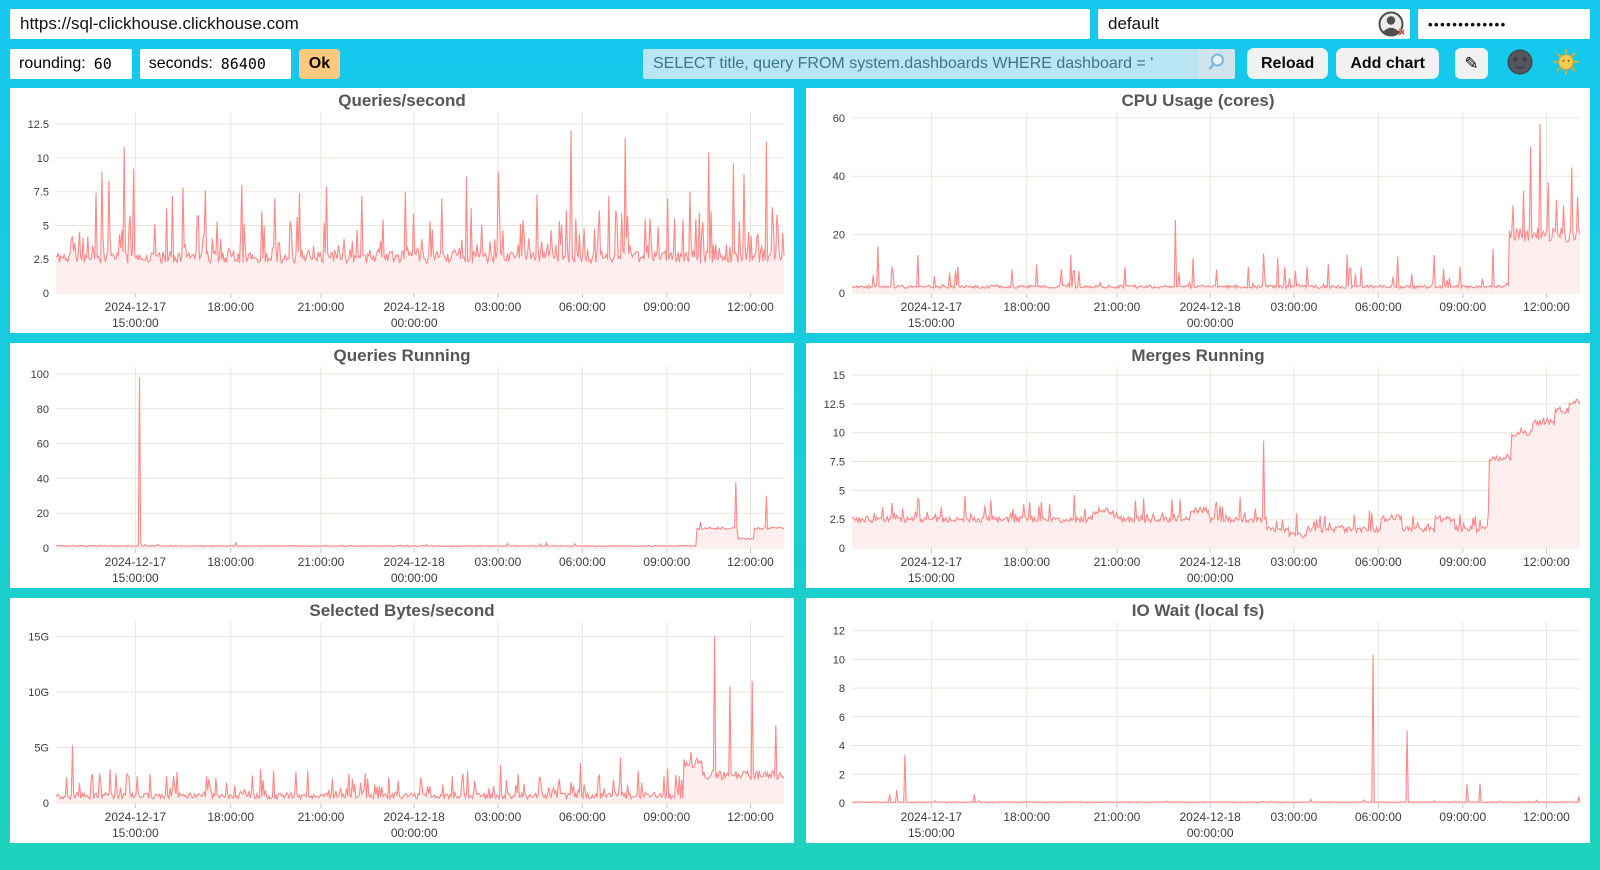 The width and height of the screenshot is (1600, 870). I want to click on dashboard-query-wrap, so click(938, 63).